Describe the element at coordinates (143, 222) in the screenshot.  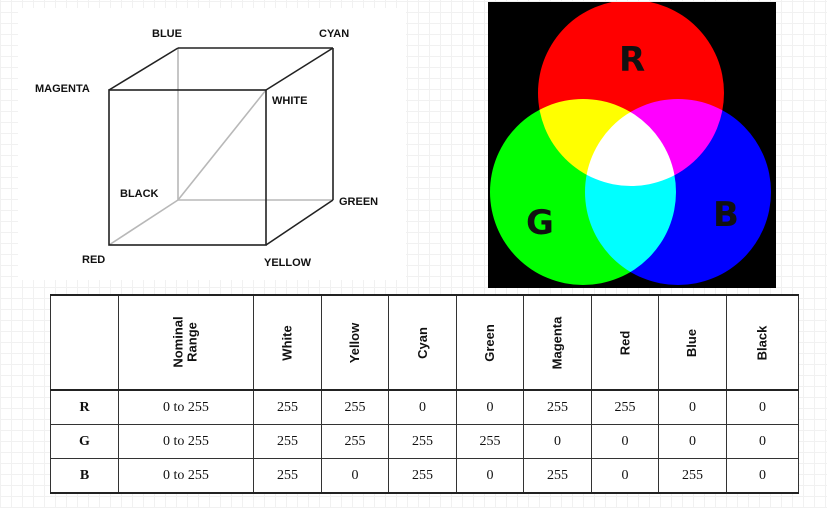
I see `cube-hidden-edge-black-red` at that location.